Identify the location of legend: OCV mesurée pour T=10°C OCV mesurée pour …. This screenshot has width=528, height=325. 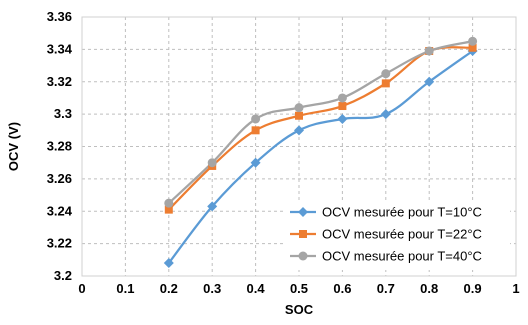
(397, 235).